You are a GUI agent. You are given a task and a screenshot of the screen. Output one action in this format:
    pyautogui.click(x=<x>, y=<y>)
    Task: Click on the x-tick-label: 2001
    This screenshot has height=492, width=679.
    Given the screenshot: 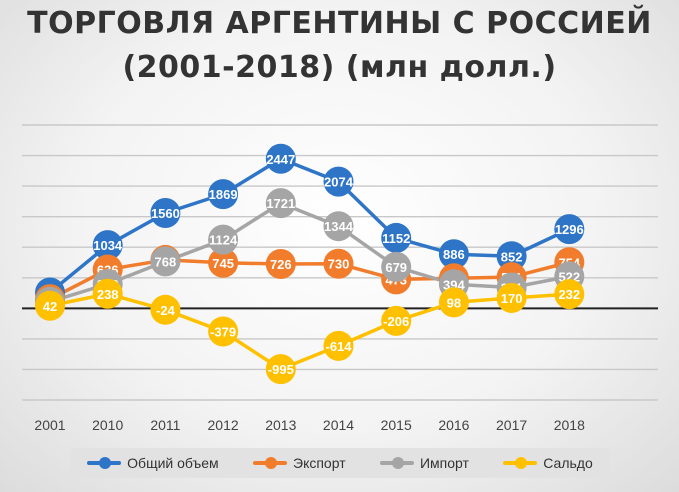 What is the action you would take?
    pyautogui.click(x=49, y=425)
    